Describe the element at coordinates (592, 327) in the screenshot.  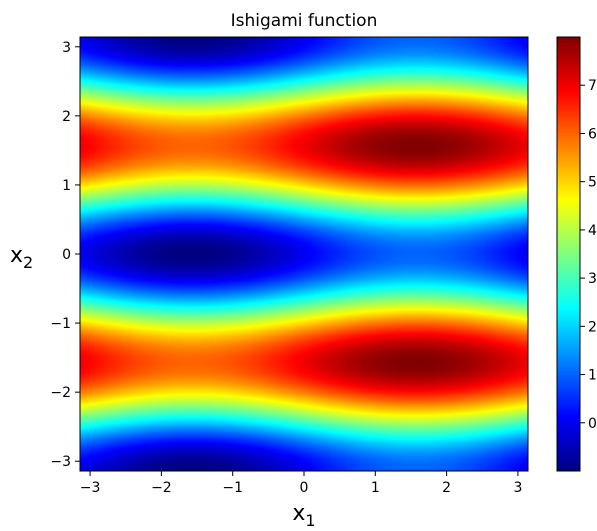
I see `colorbar-tick-label: 2` at that location.